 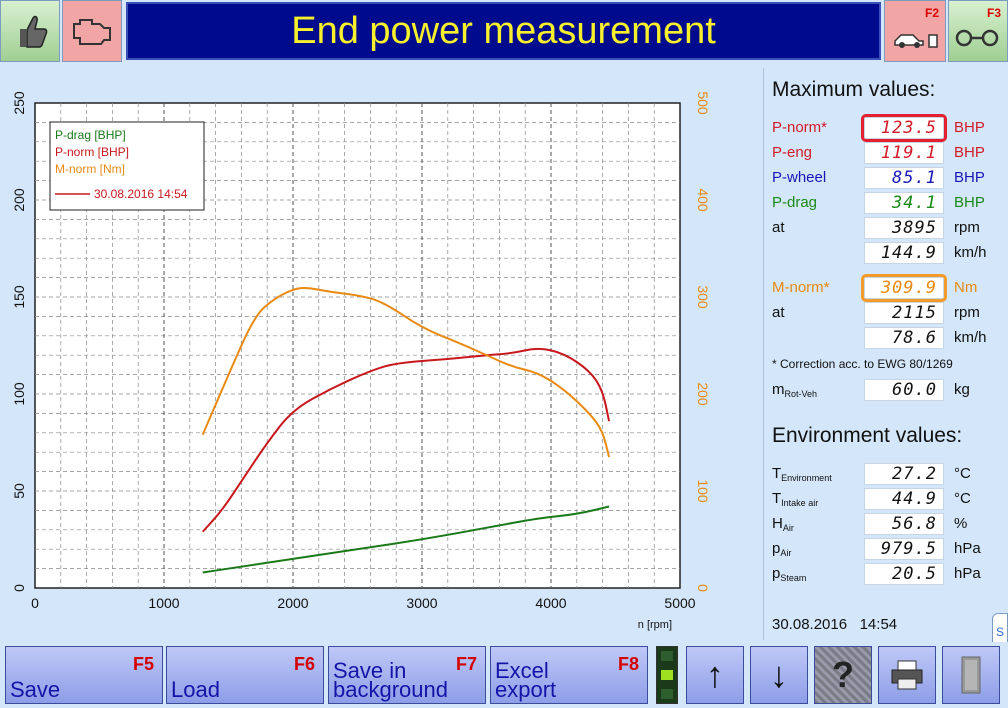 I want to click on env-intake-main: T, so click(x=777, y=498).